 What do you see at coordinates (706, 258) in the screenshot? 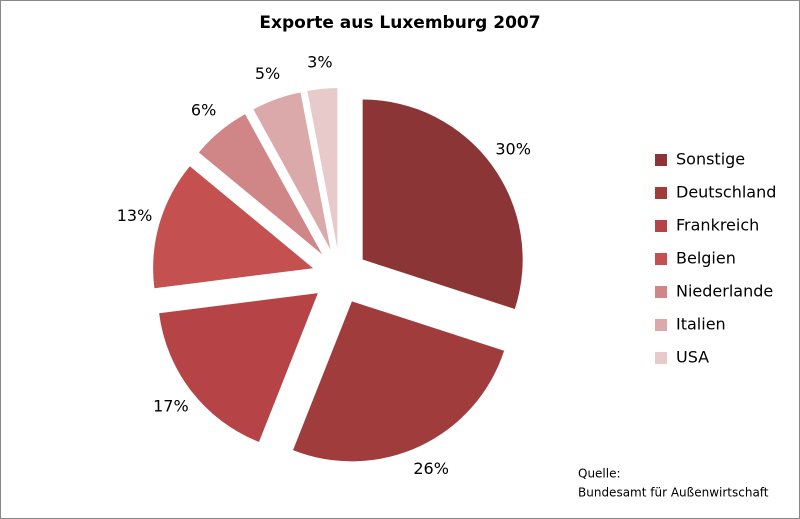
I see `legend-label: Belgien` at bounding box center [706, 258].